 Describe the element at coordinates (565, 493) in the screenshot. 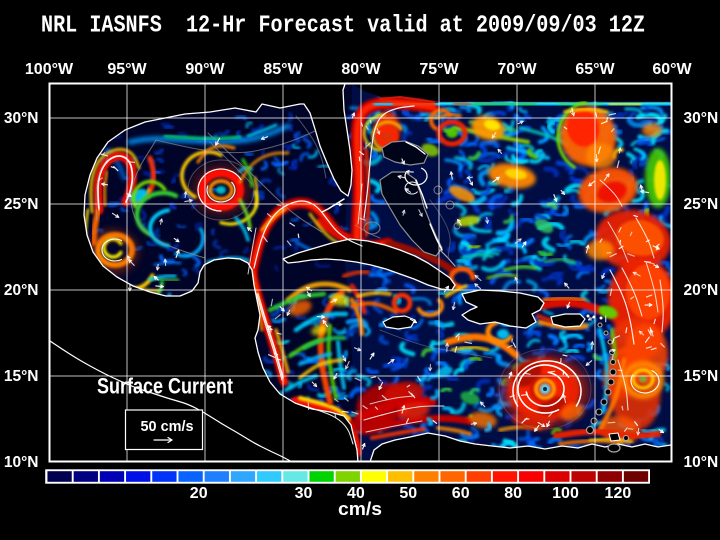

I see `svg-text: 100` at that location.